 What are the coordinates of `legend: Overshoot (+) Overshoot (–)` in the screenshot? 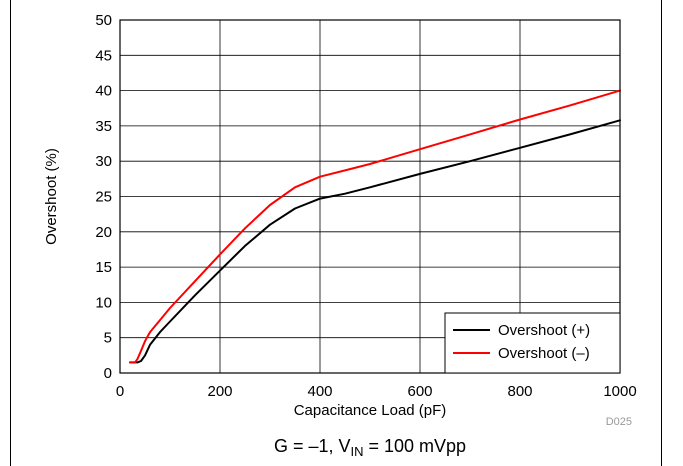 It's located at (532, 343).